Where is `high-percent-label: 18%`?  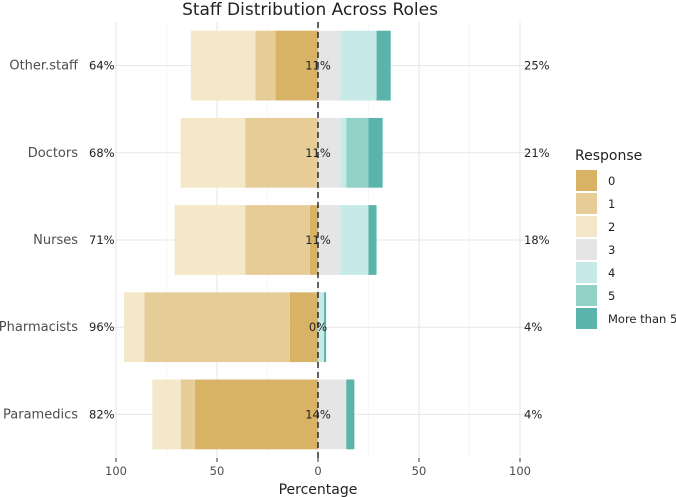 high-percent-label: 18% is located at coordinates (537, 240).